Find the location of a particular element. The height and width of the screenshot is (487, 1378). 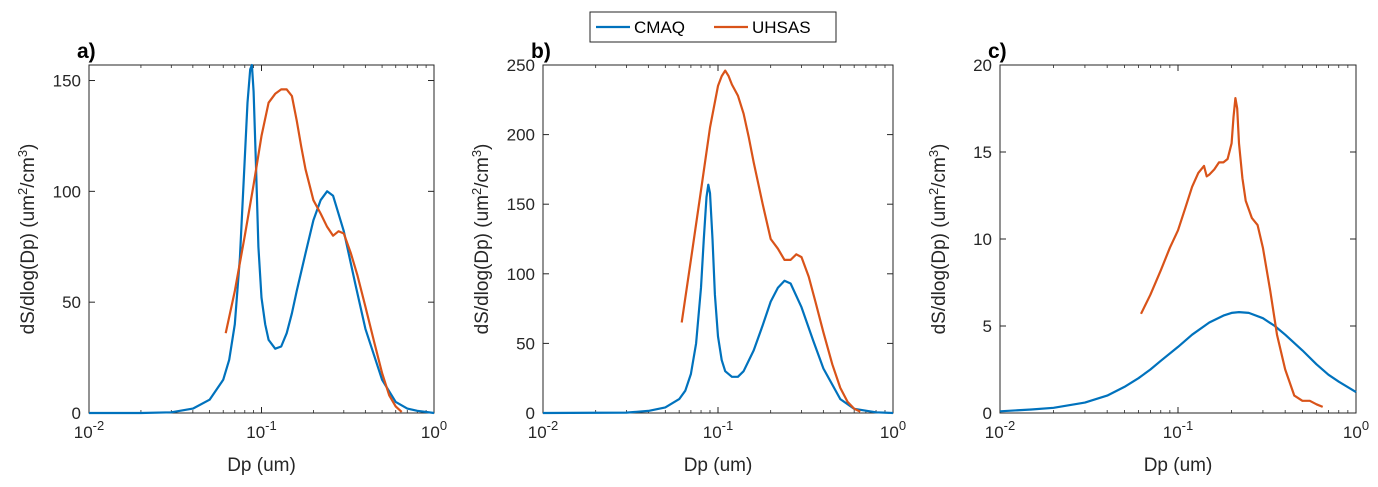

y-tick-label: 10 is located at coordinates (982, 239).